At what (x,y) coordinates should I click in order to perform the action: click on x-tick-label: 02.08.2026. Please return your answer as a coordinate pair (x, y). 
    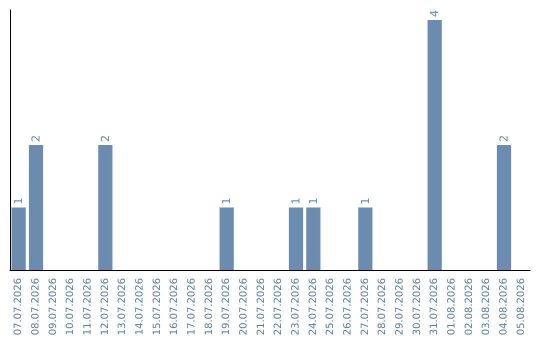
    Looking at the image, I should click on (469, 307).